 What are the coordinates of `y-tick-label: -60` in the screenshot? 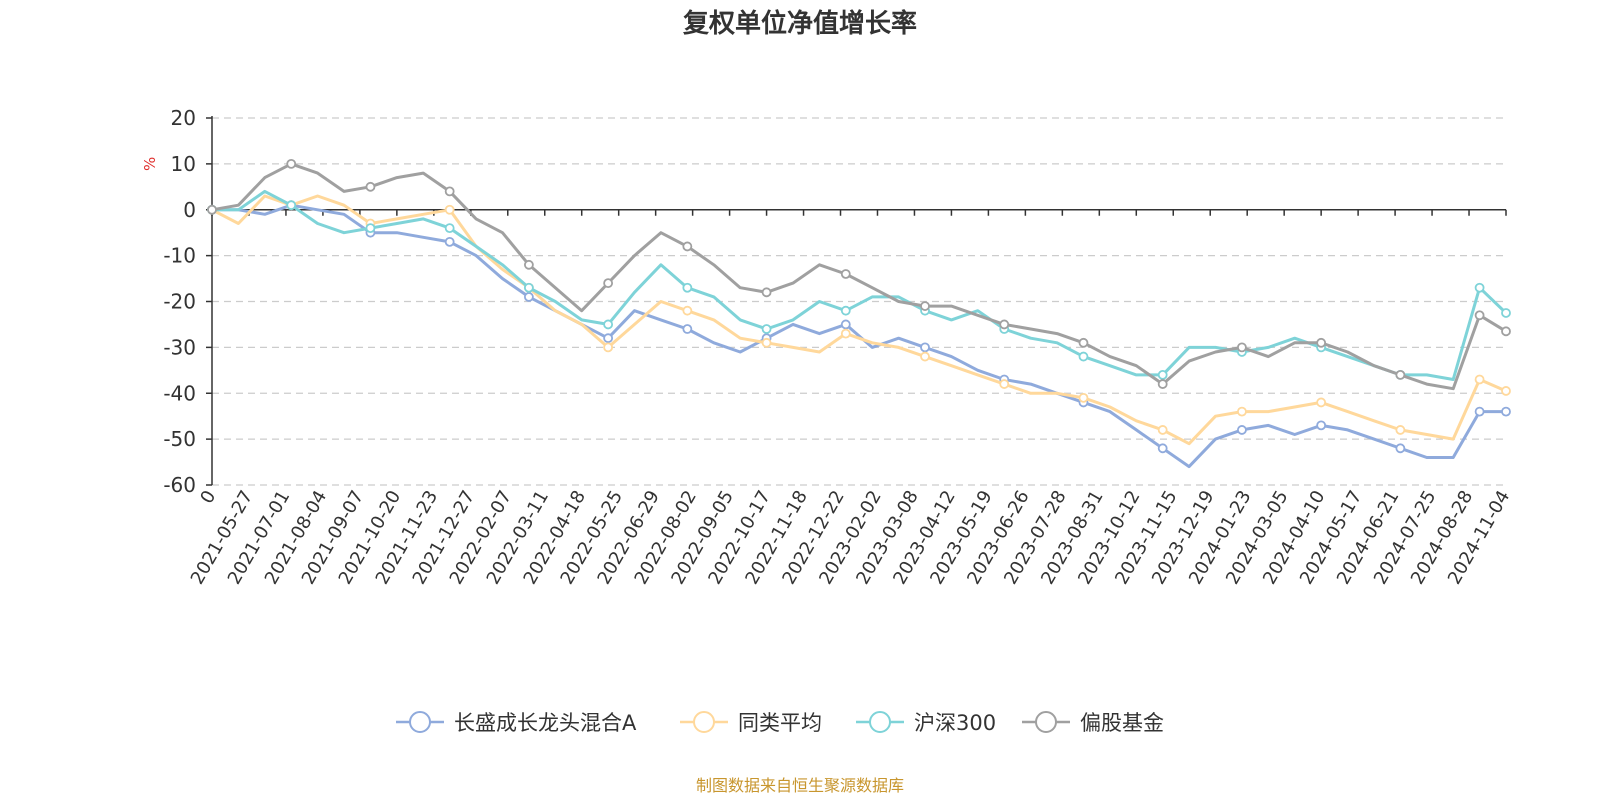 It's located at (179, 485).